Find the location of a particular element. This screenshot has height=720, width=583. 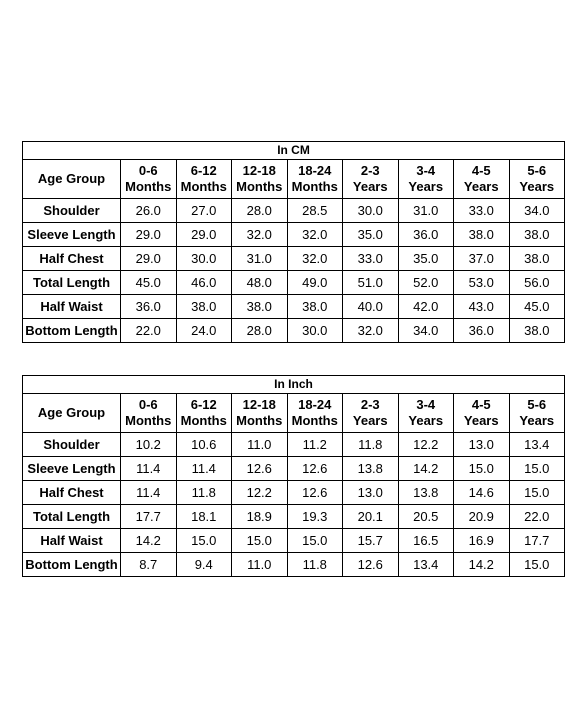

measurement-cell: 31.0 is located at coordinates (259, 258).